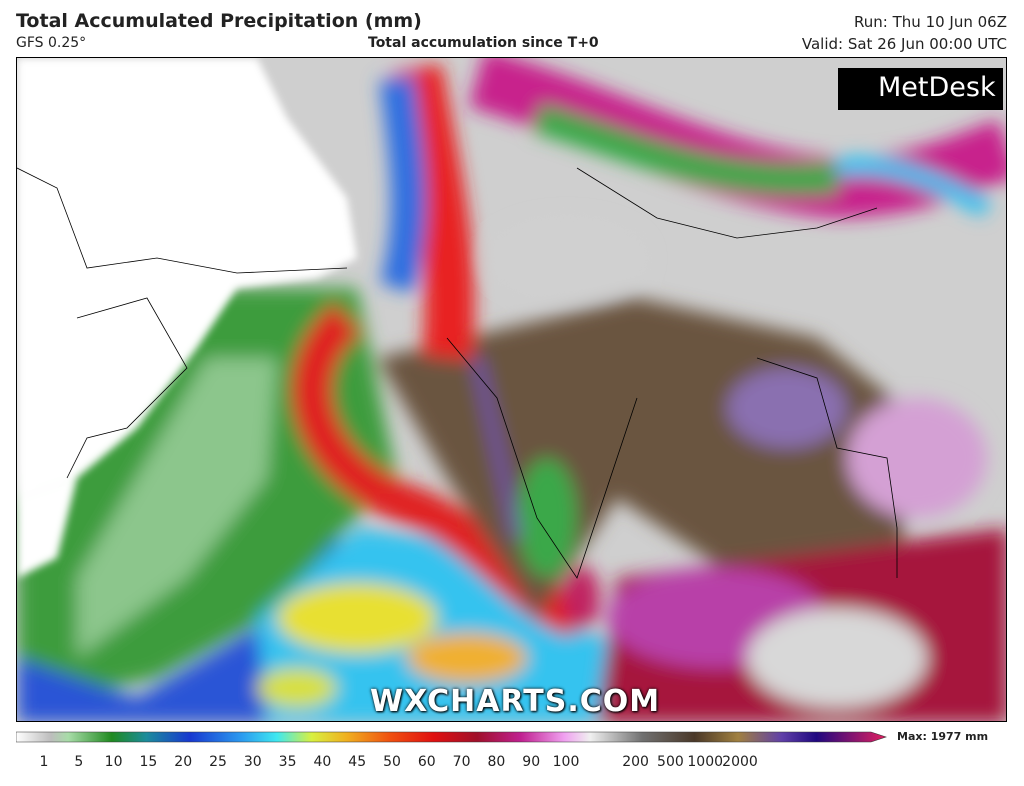  I want to click on colorbar-label: 2000, so click(740, 762).